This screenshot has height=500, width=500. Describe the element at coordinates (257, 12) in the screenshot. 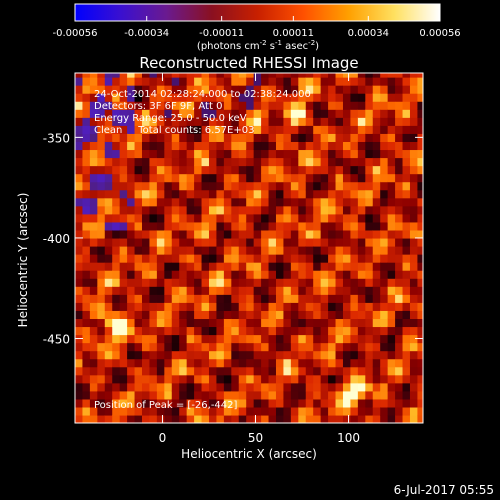

I see `colorbar` at that location.